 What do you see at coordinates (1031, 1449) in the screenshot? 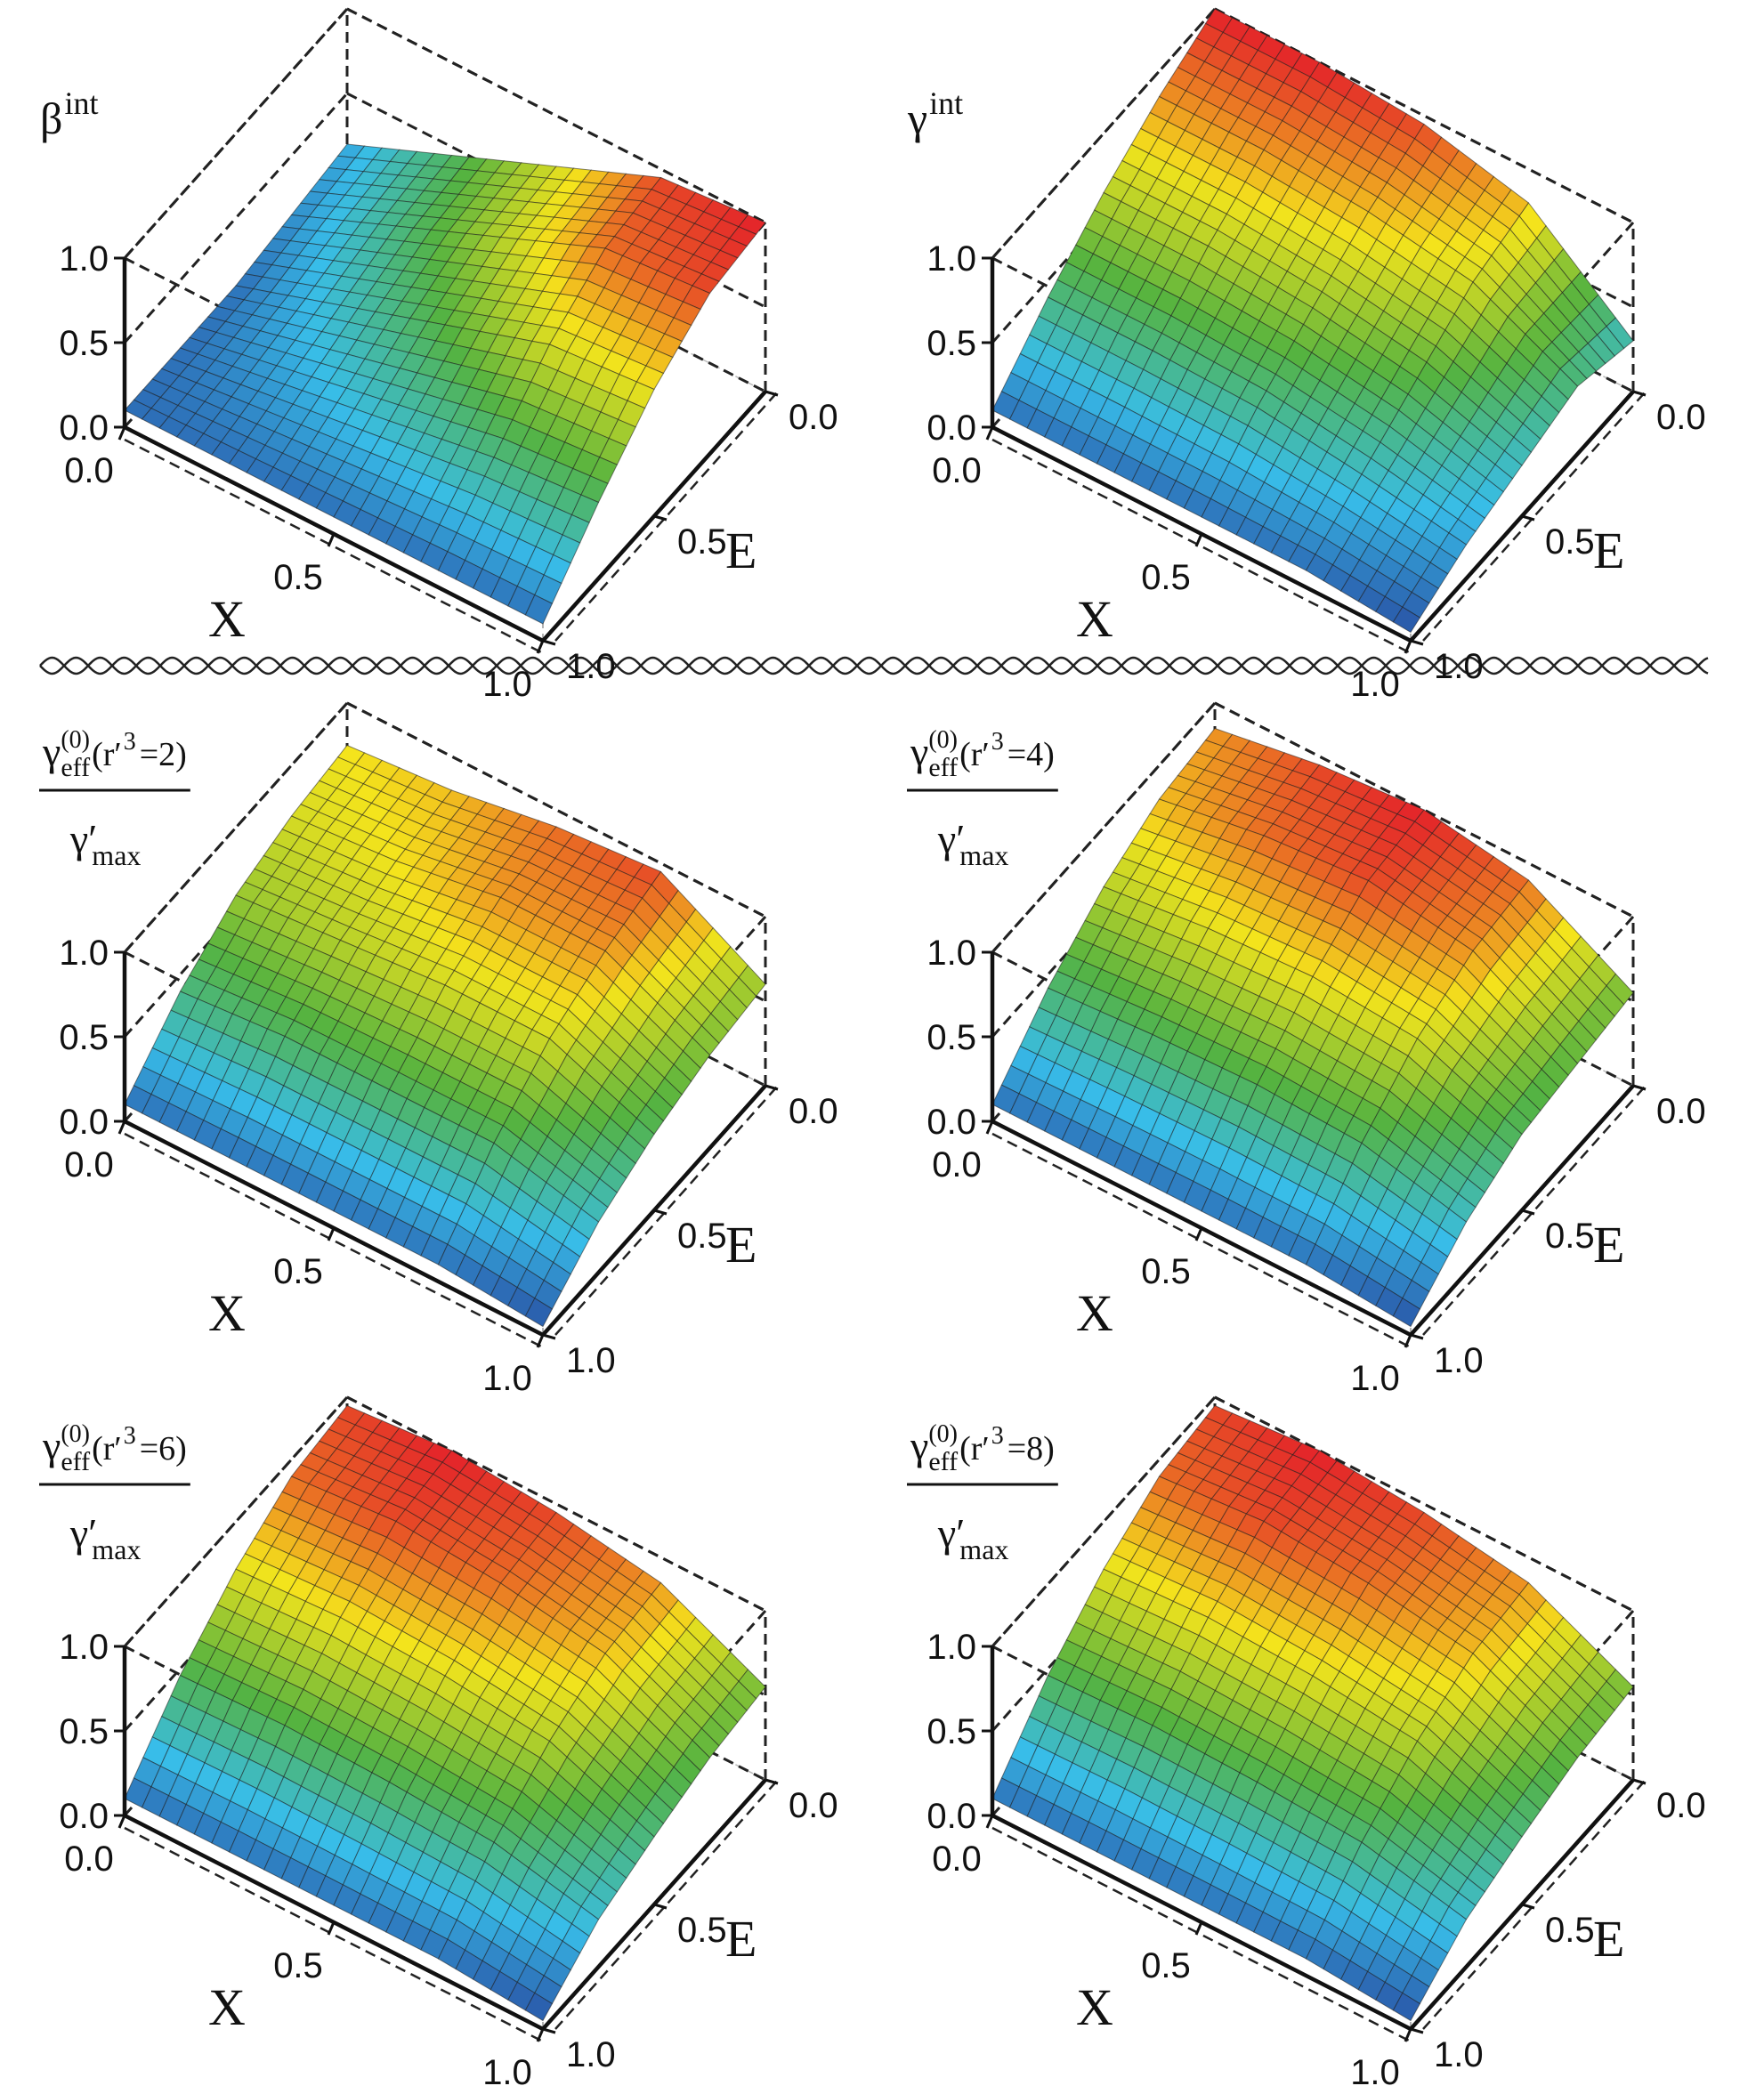
I see `title-argument-end: =8)` at bounding box center [1031, 1449].